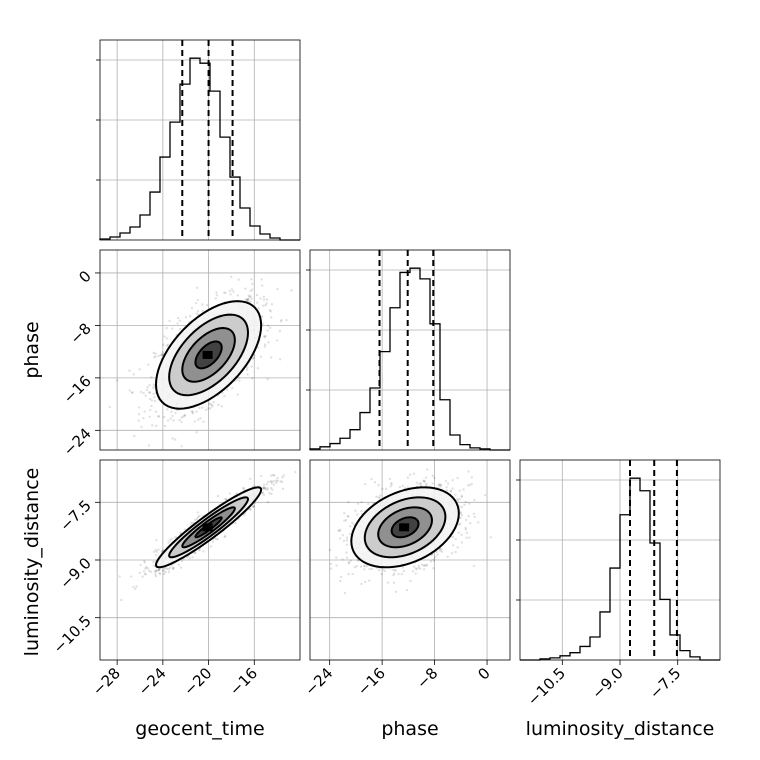  I want to click on scatter-panel-phase-luminosity_distance: −24 −16 −8 0, so click(406, 579).